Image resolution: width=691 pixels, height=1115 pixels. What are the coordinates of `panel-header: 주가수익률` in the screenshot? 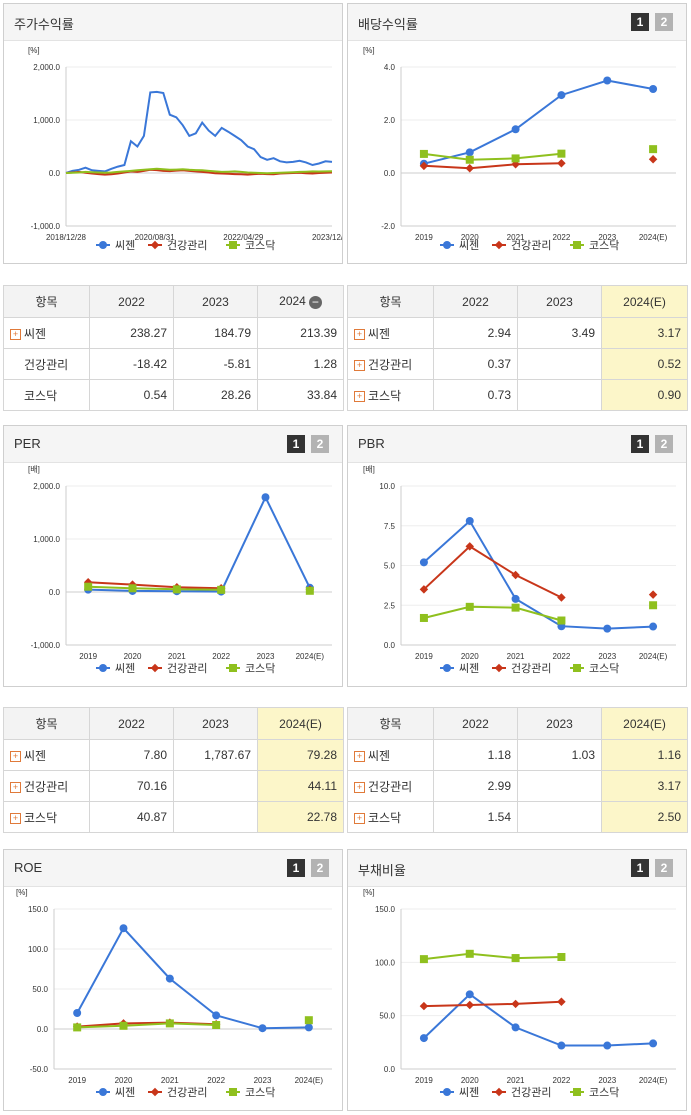 It's located at (173, 22).